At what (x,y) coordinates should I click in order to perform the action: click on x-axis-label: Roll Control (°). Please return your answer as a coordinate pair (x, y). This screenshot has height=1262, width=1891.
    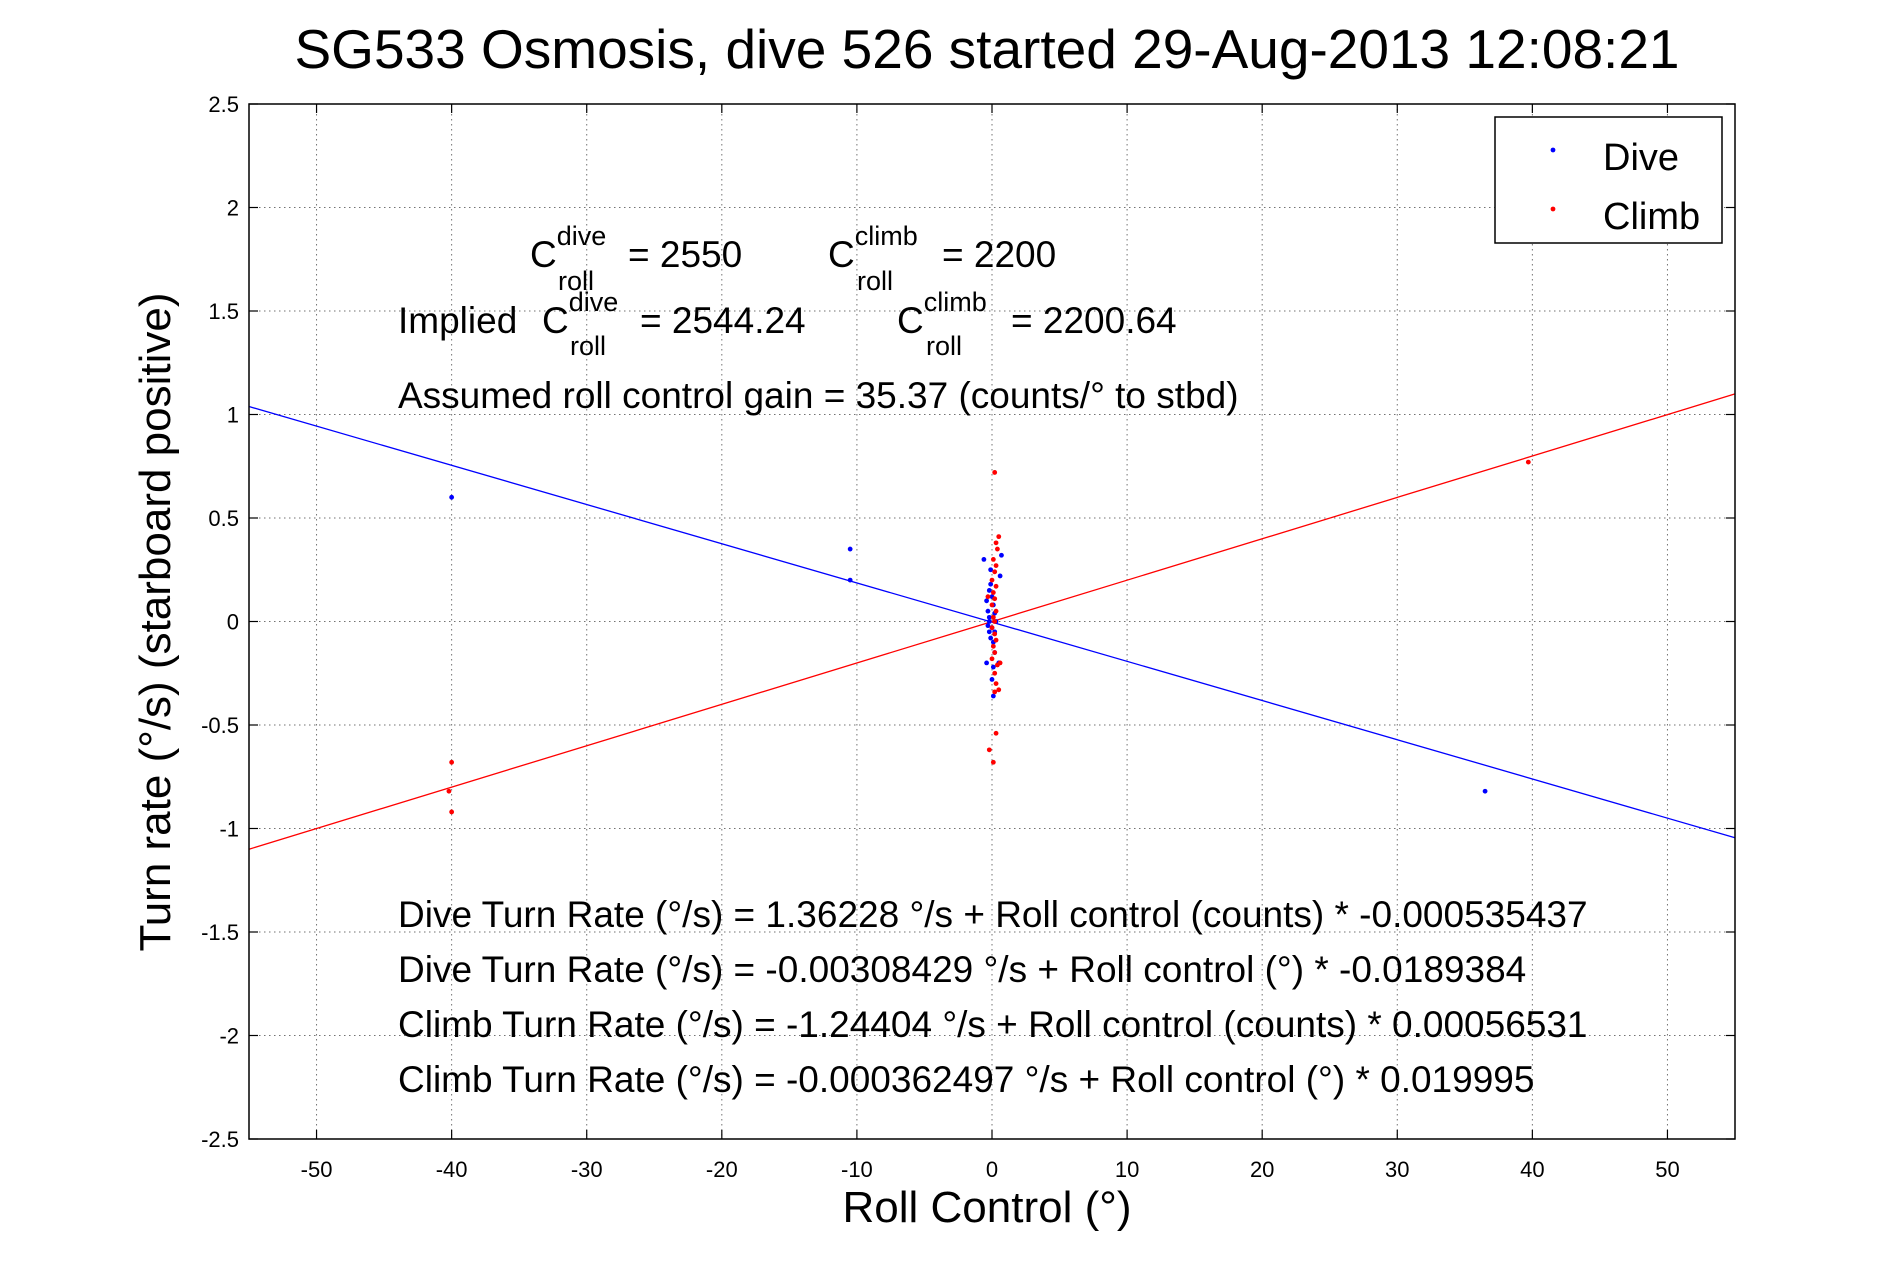
    Looking at the image, I should click on (987, 1207).